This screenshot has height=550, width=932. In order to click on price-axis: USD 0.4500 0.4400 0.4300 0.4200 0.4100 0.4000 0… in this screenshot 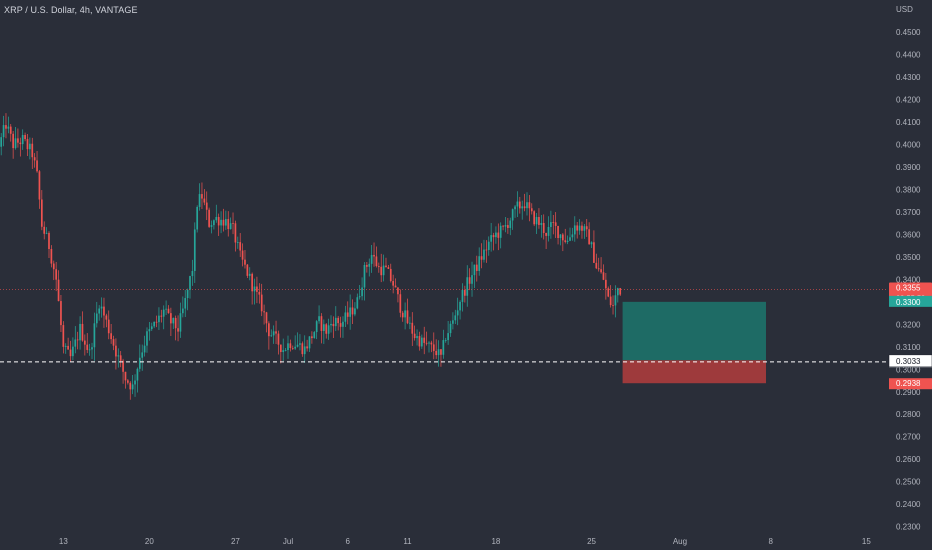, I will do `click(908, 268)`.